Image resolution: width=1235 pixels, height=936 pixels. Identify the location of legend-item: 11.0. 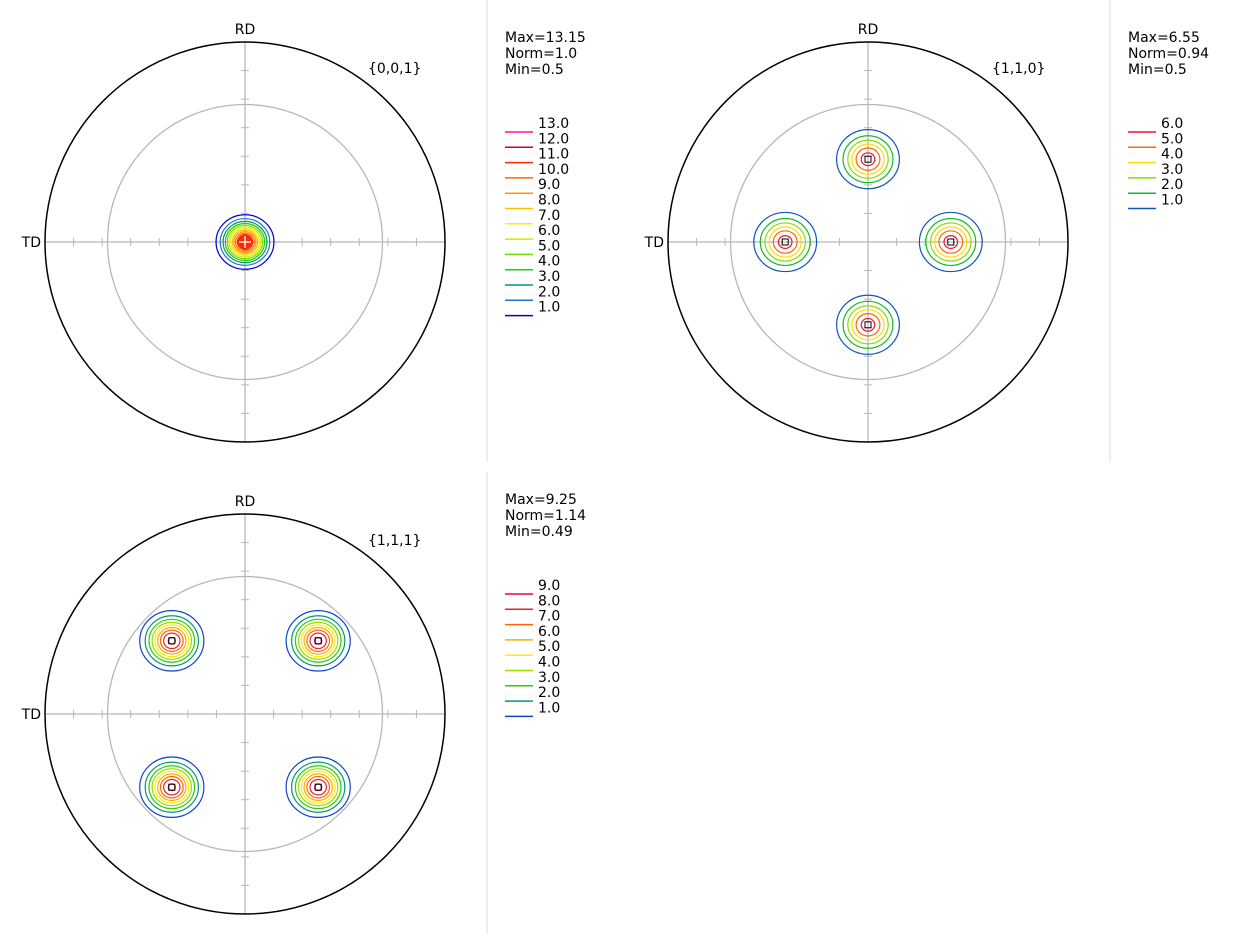
(537, 155).